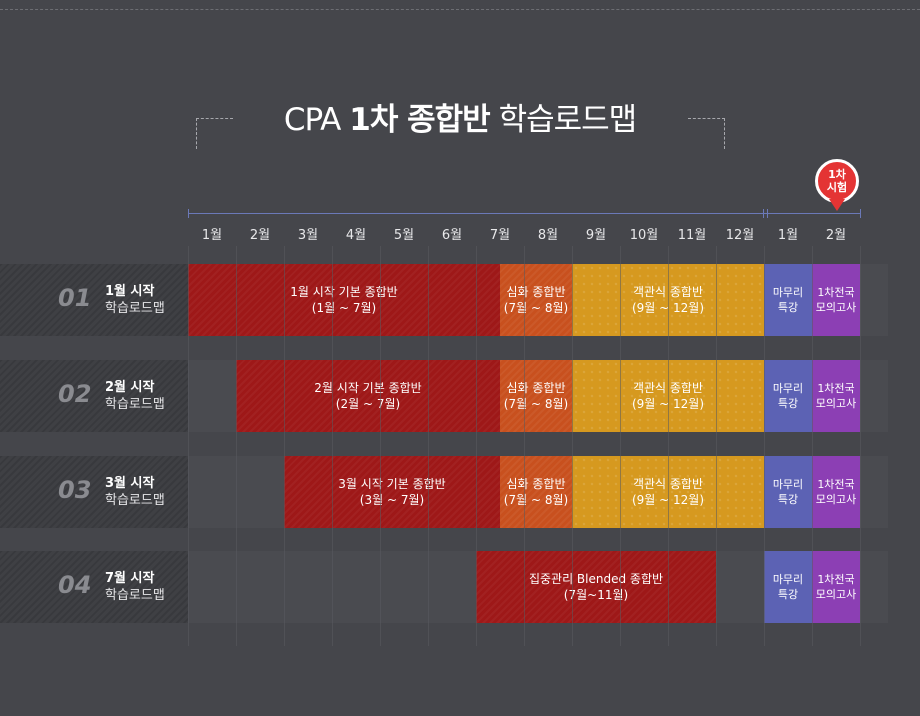  I want to click on row-number: 02, so click(75, 394).